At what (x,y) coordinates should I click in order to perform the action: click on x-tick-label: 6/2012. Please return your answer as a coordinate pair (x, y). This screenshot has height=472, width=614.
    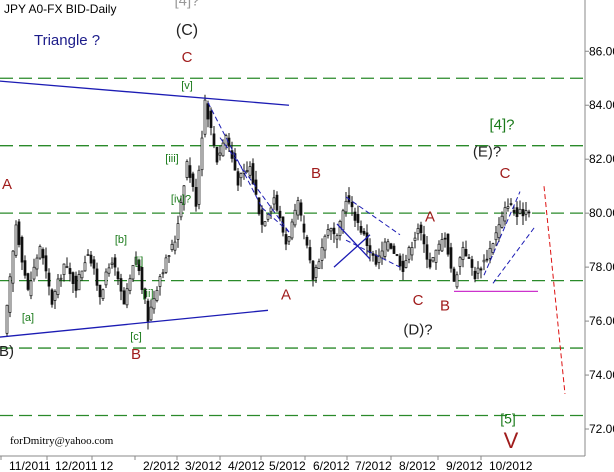
    Looking at the image, I should click on (331, 465).